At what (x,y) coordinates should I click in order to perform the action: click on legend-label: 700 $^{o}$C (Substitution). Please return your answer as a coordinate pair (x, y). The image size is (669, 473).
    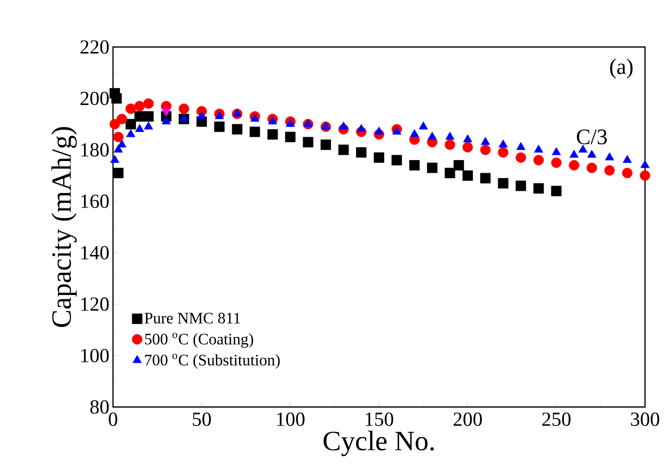
    Looking at the image, I should click on (212, 361).